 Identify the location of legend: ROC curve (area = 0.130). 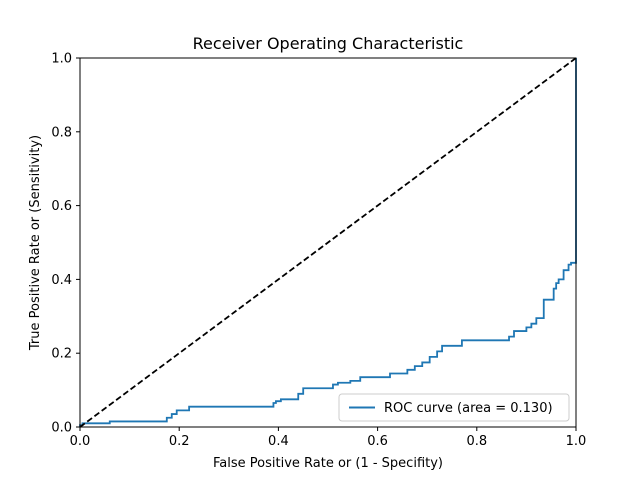
(454, 407).